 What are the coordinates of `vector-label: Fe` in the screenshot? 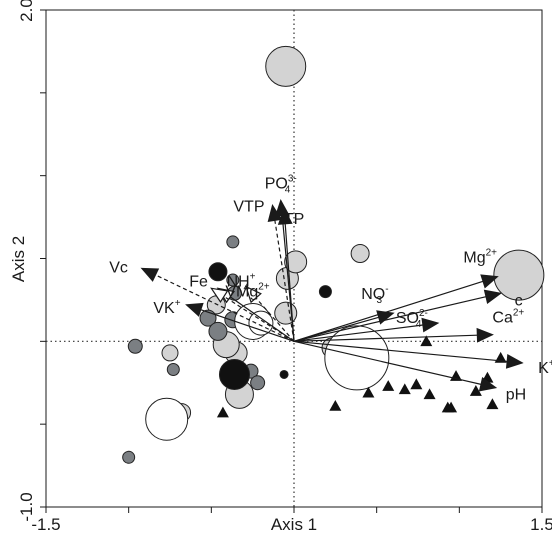 It's located at (198, 282).